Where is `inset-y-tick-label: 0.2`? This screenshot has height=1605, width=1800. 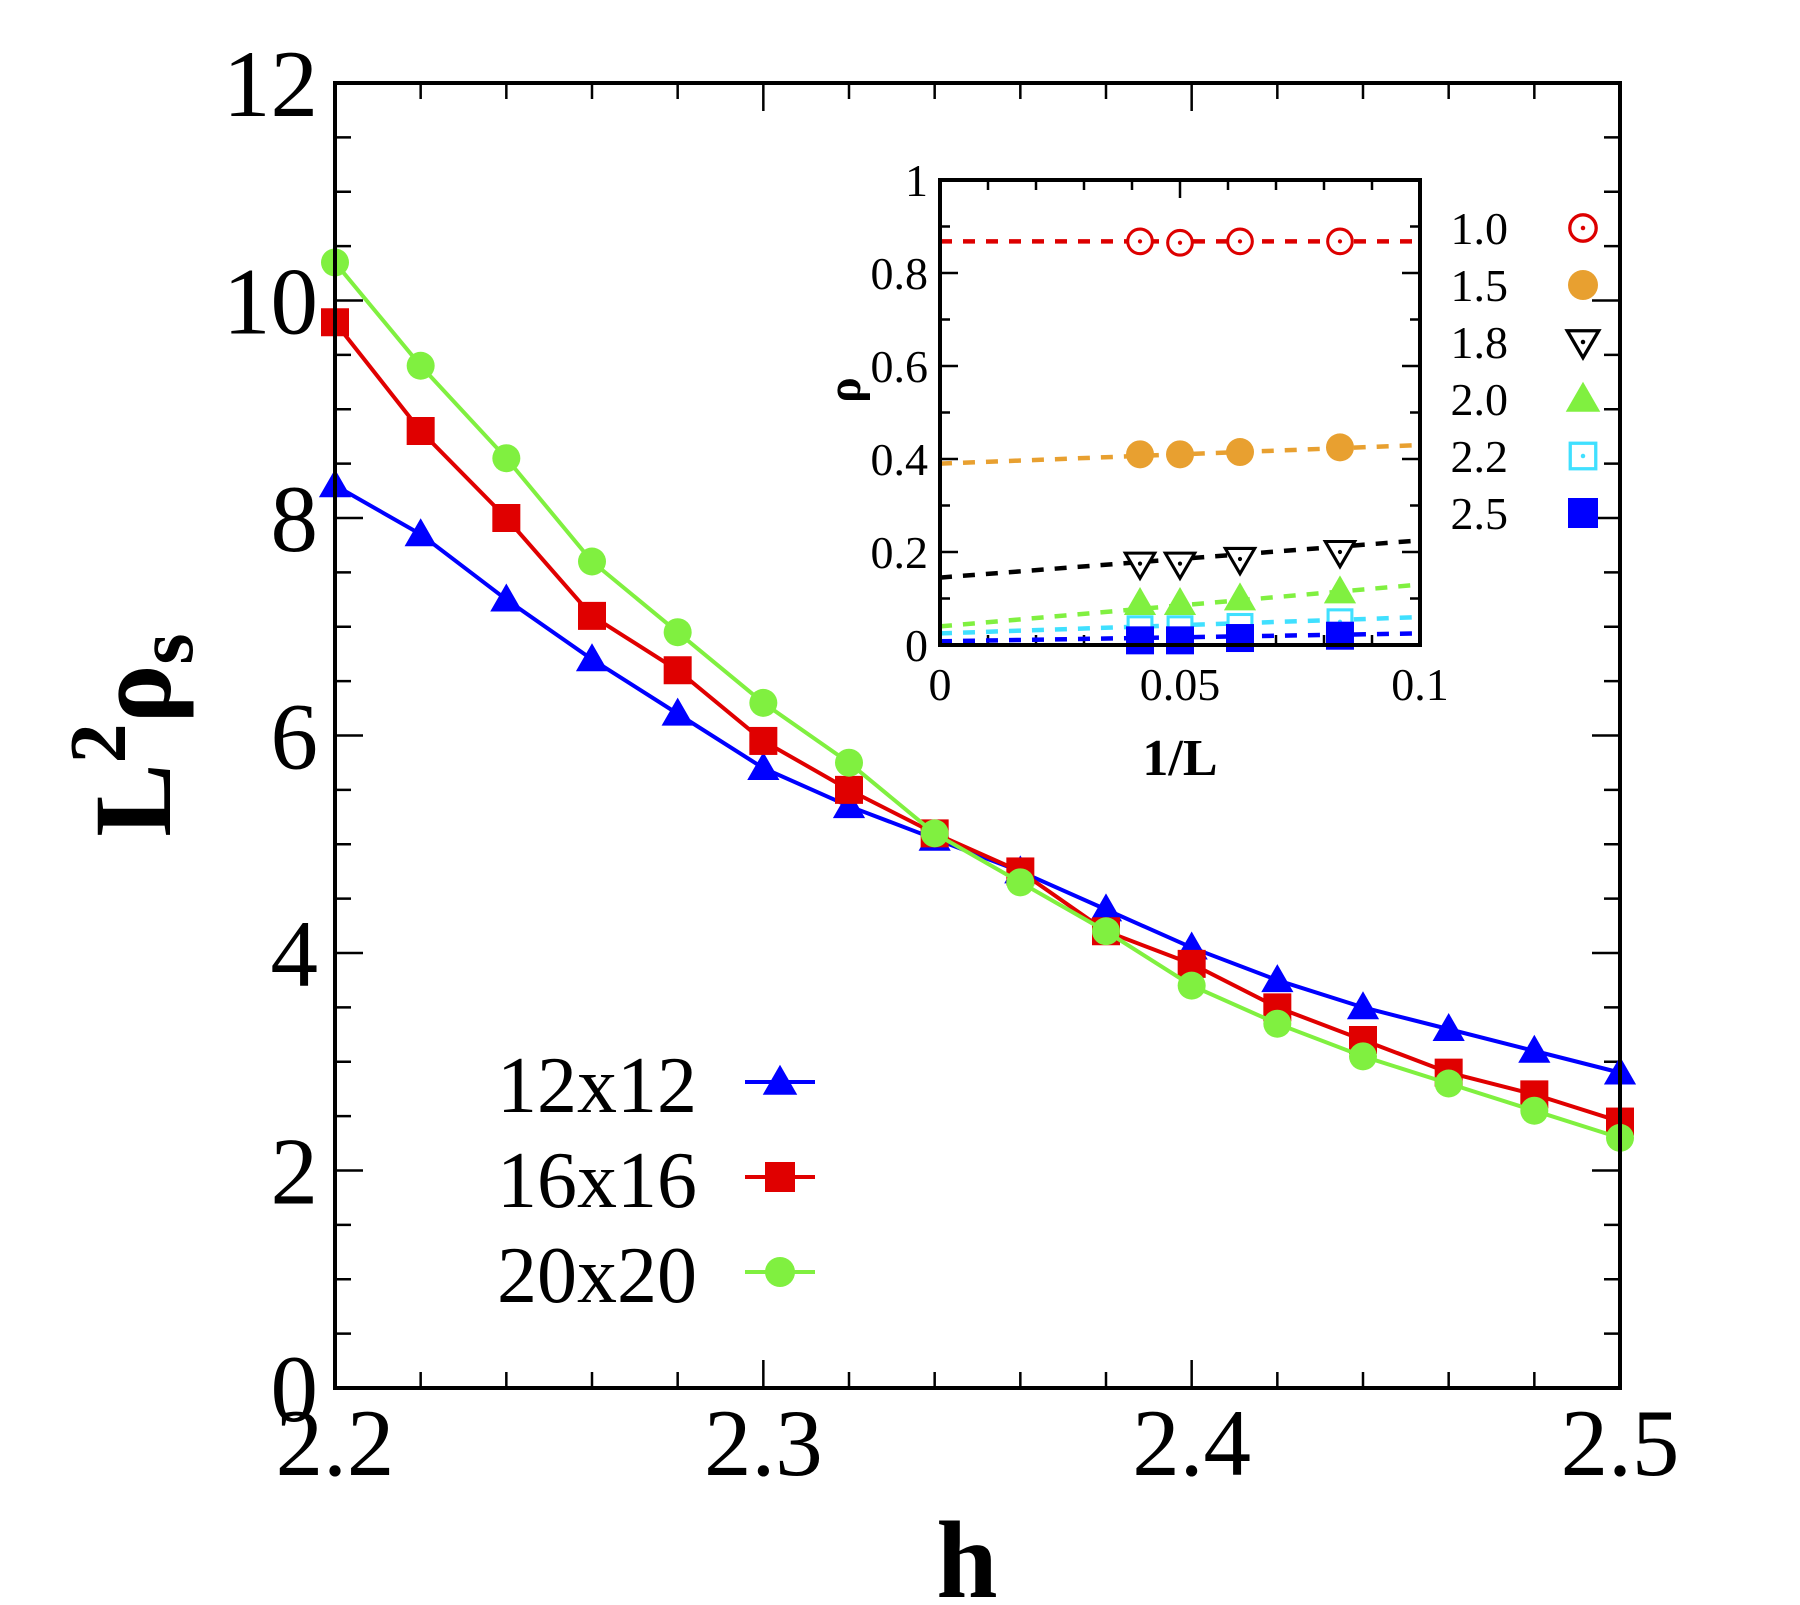
inset-y-tick-label: 0.2 is located at coordinates (900, 552).